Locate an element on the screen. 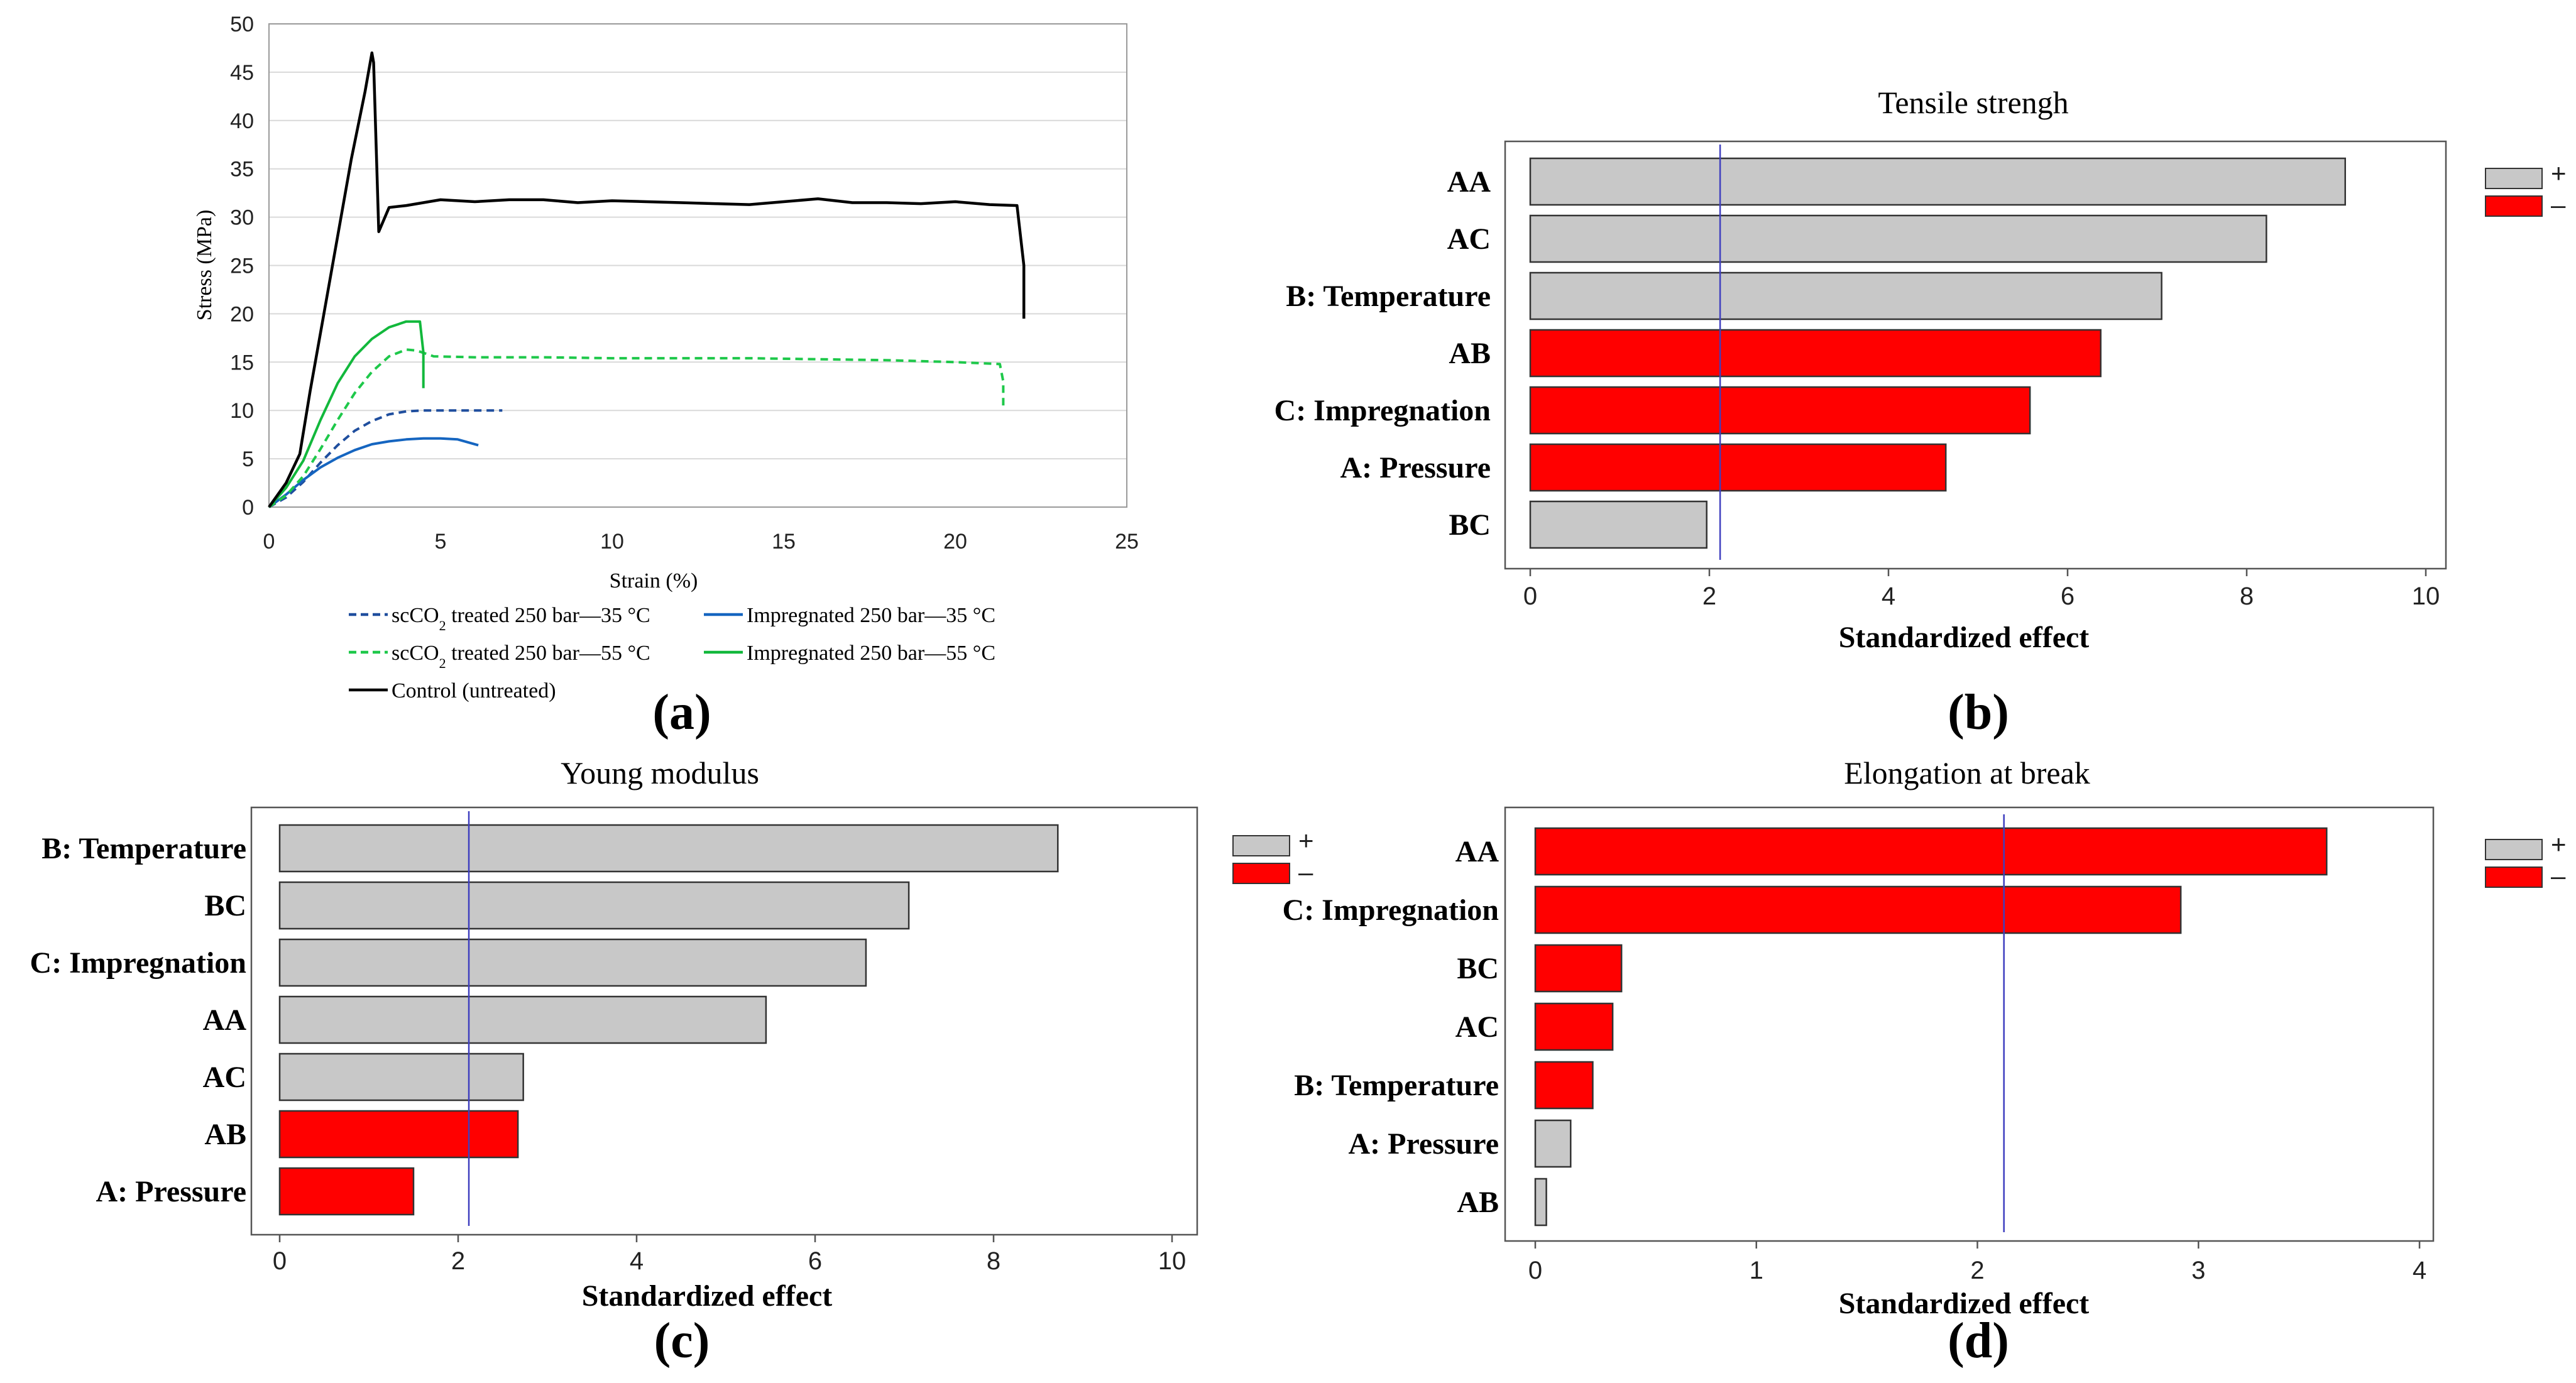  a-xtick-label: 20 is located at coordinates (955, 542).